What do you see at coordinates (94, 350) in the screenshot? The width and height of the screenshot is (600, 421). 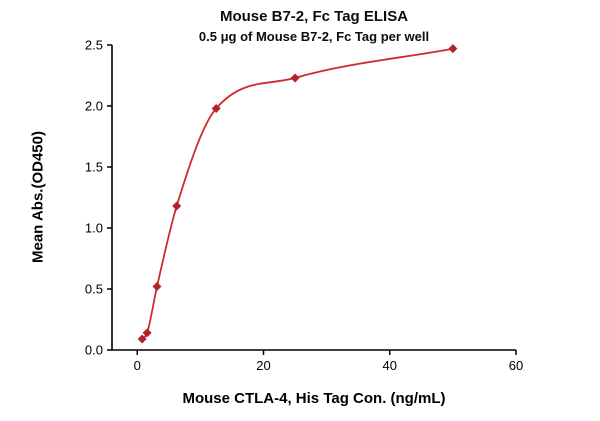 I see `y-tick-label: 0.0` at bounding box center [94, 350].